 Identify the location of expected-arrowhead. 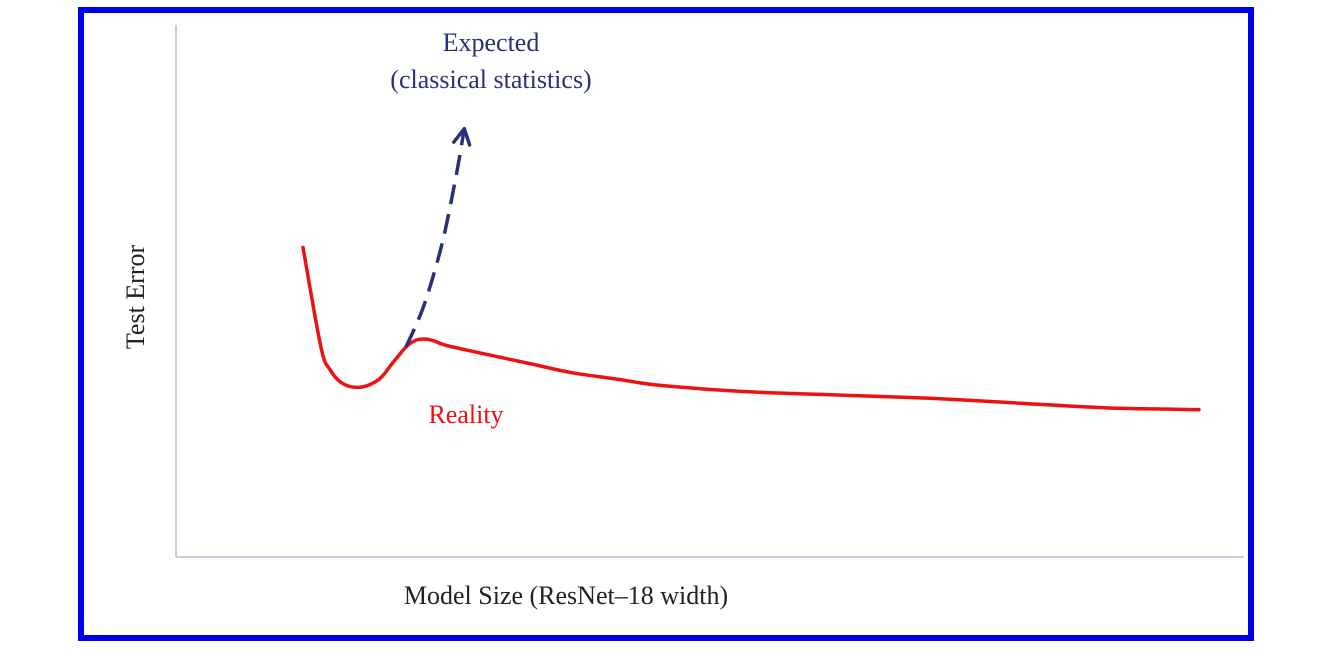
(462, 136).